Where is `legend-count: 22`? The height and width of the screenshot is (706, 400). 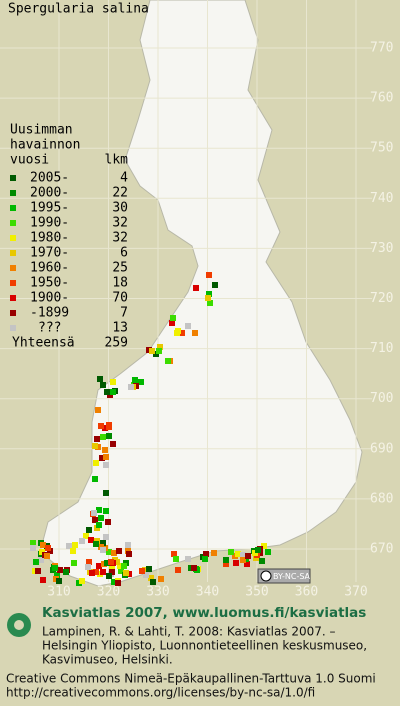
legend-count: 22 is located at coordinates (120, 193).